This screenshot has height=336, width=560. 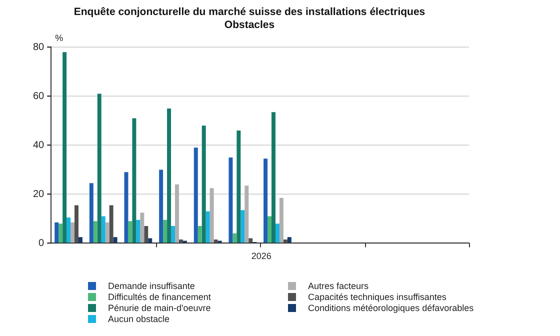 I want to click on y-tick-label: 20, so click(x=39, y=194).